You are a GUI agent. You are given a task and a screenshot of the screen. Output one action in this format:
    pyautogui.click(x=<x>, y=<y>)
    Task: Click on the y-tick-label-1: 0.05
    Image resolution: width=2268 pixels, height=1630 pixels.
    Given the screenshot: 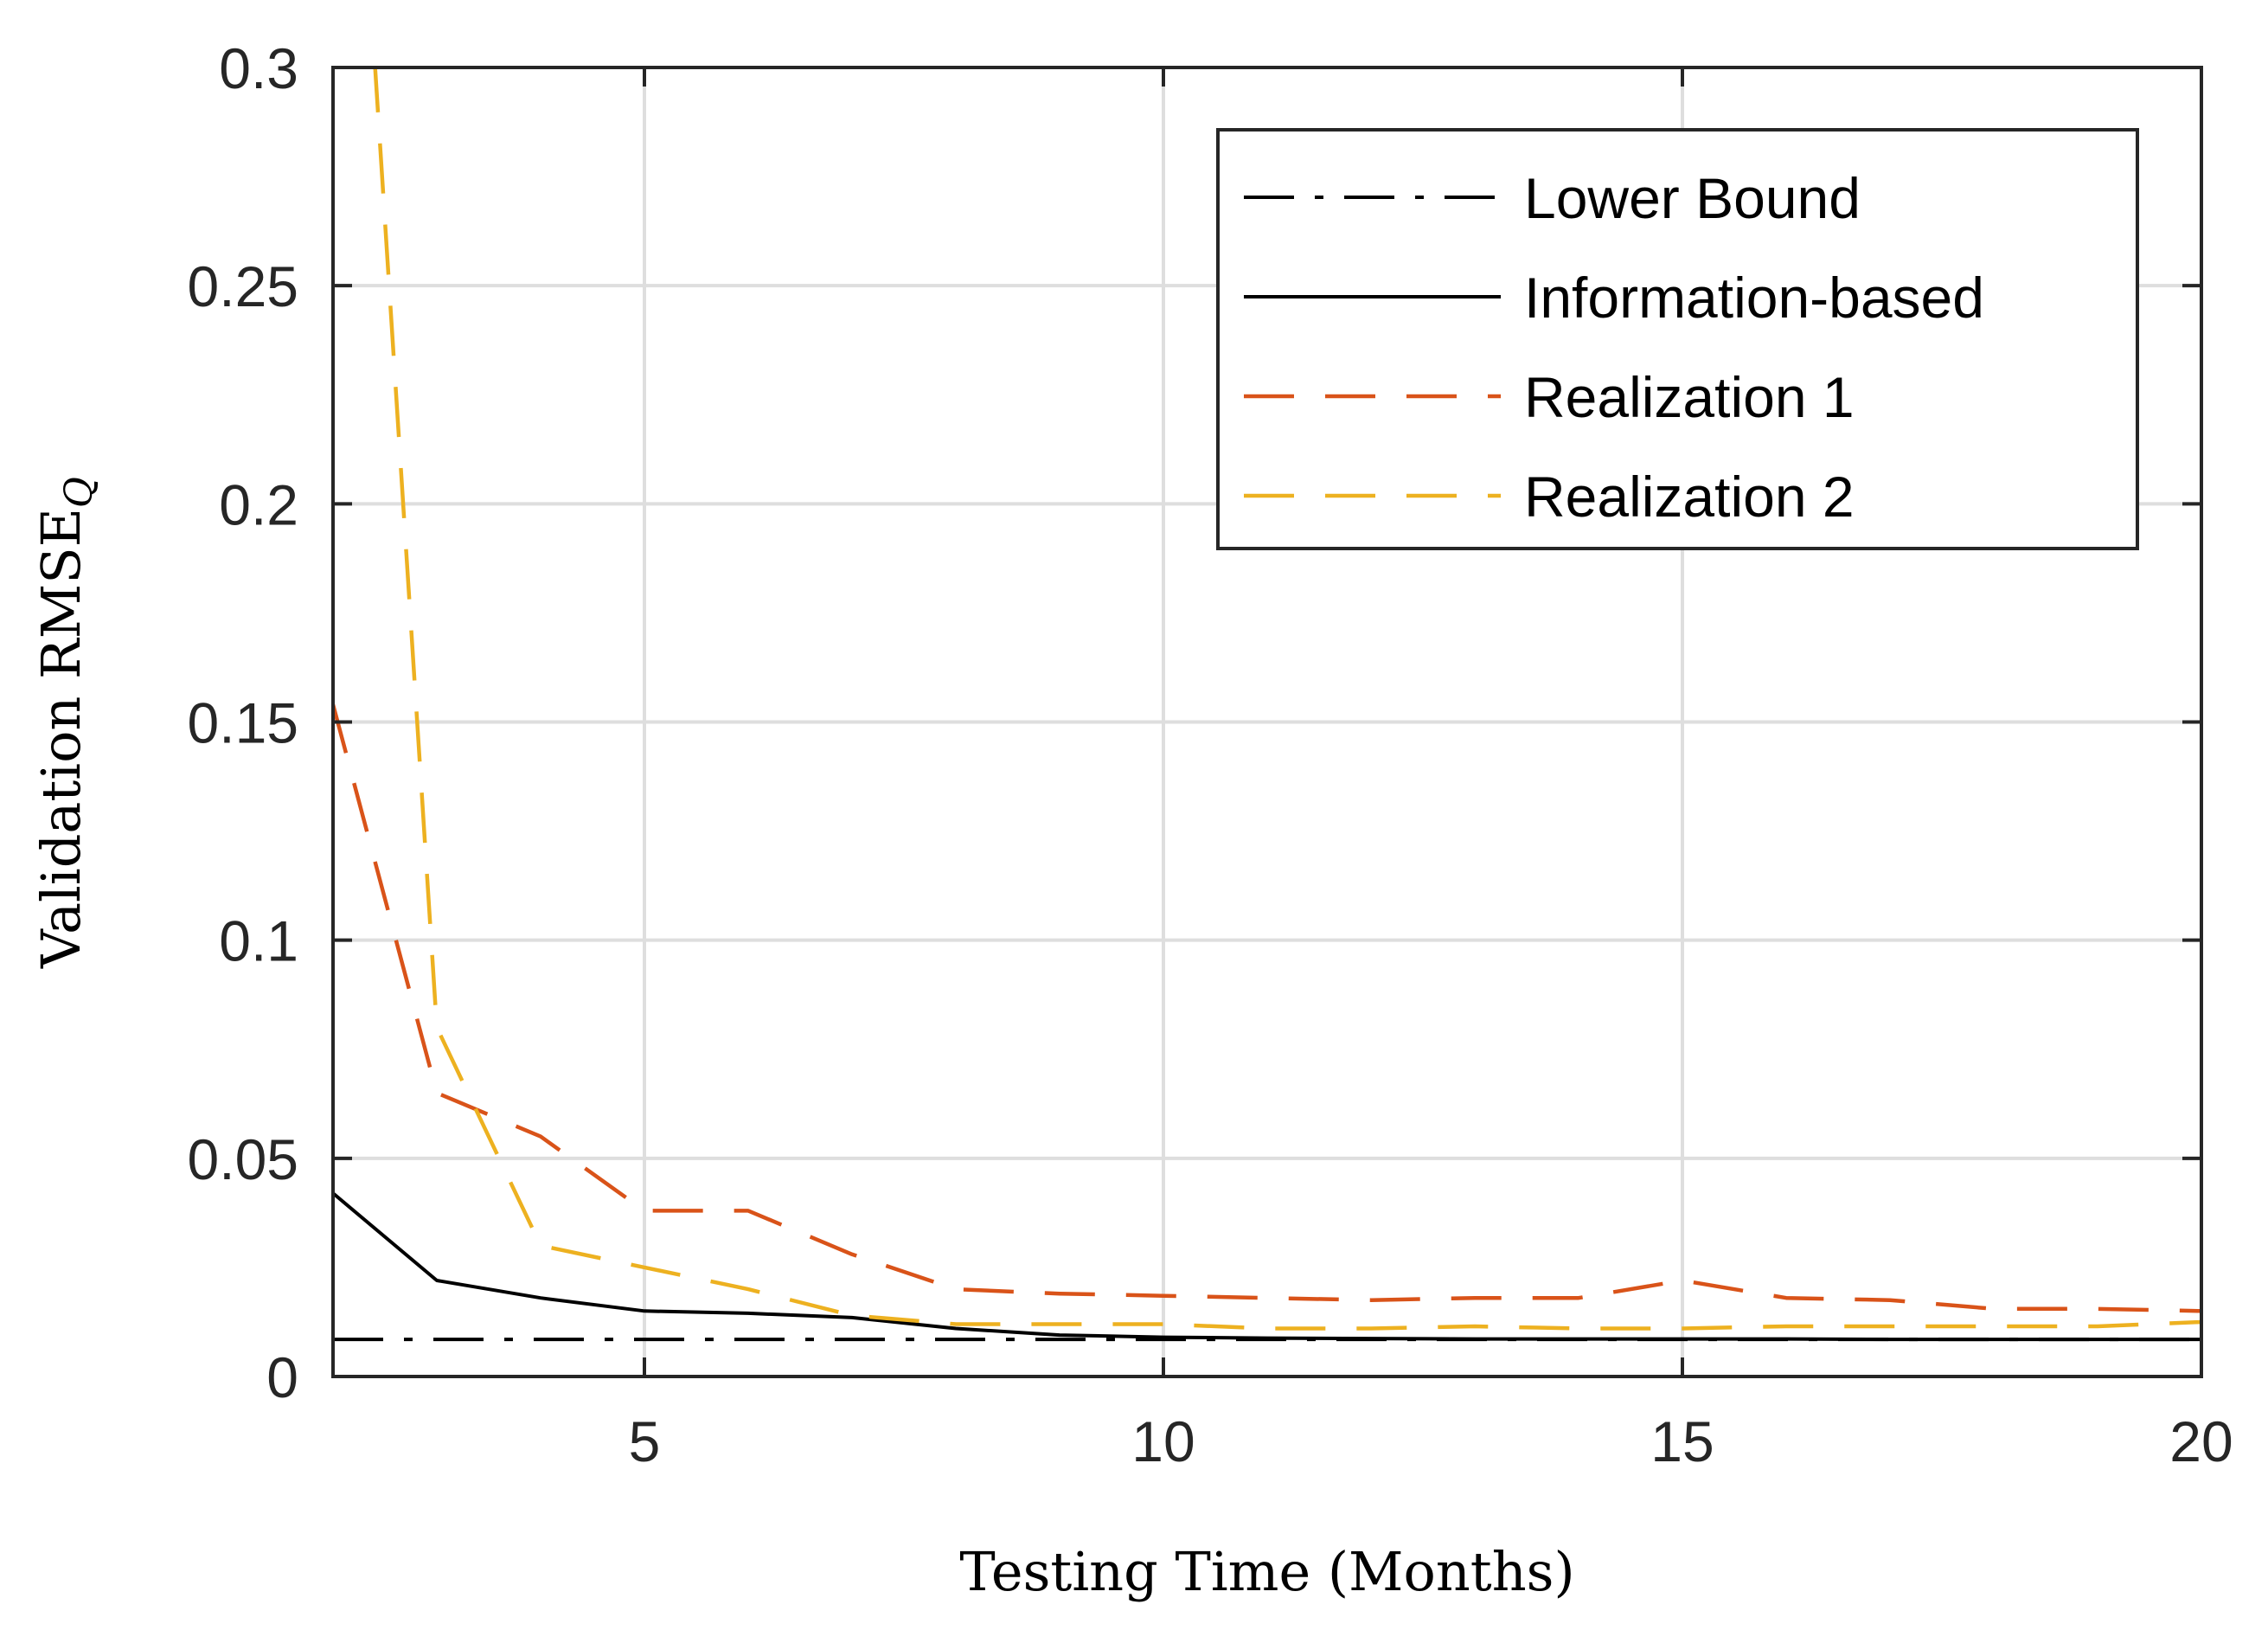 What is the action you would take?
    pyautogui.click(x=243, y=1159)
    